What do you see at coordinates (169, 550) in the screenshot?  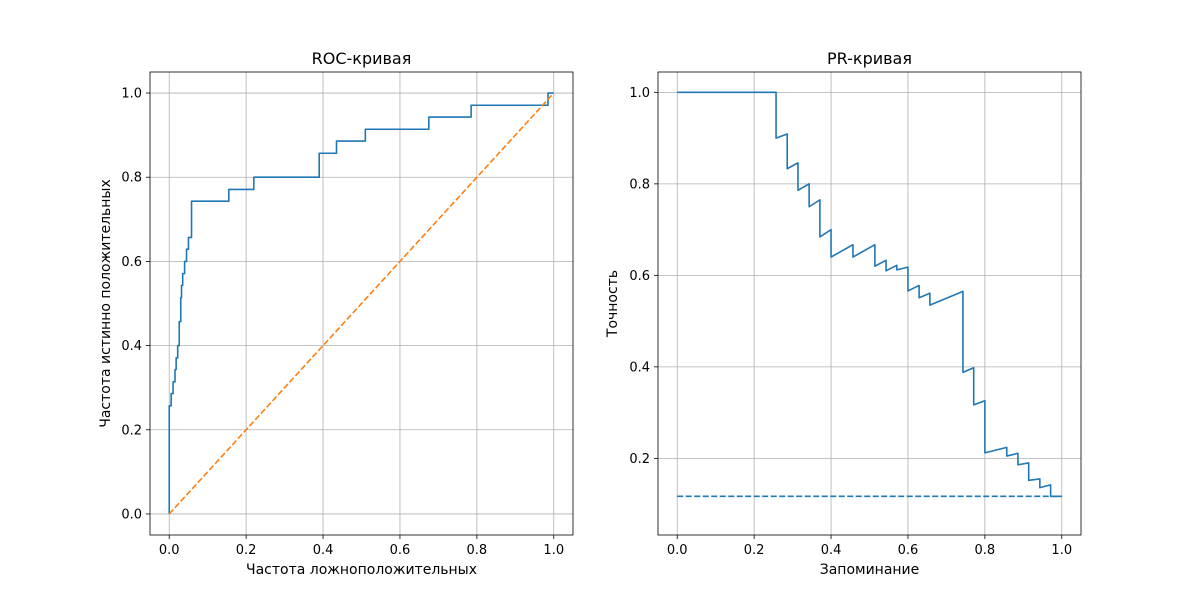 I see `roc-xtick-label: 0.0` at bounding box center [169, 550].